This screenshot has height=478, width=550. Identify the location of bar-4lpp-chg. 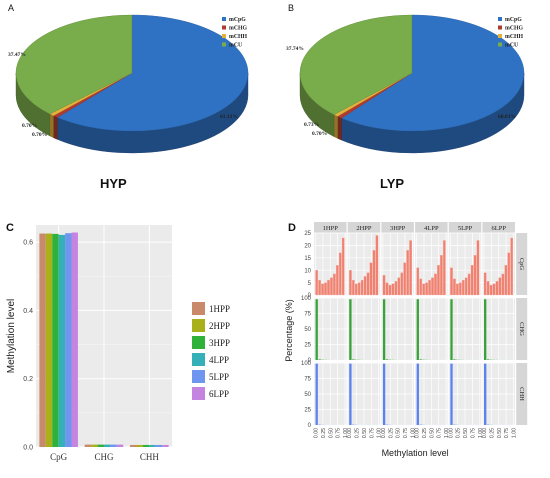
(107, 445).